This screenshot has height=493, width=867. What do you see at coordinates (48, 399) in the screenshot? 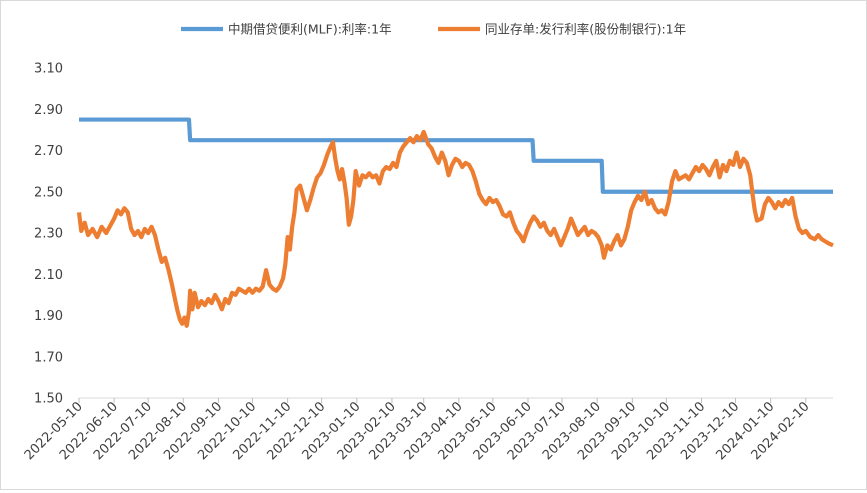
I see `y-tick-label: 1.50` at bounding box center [48, 399].